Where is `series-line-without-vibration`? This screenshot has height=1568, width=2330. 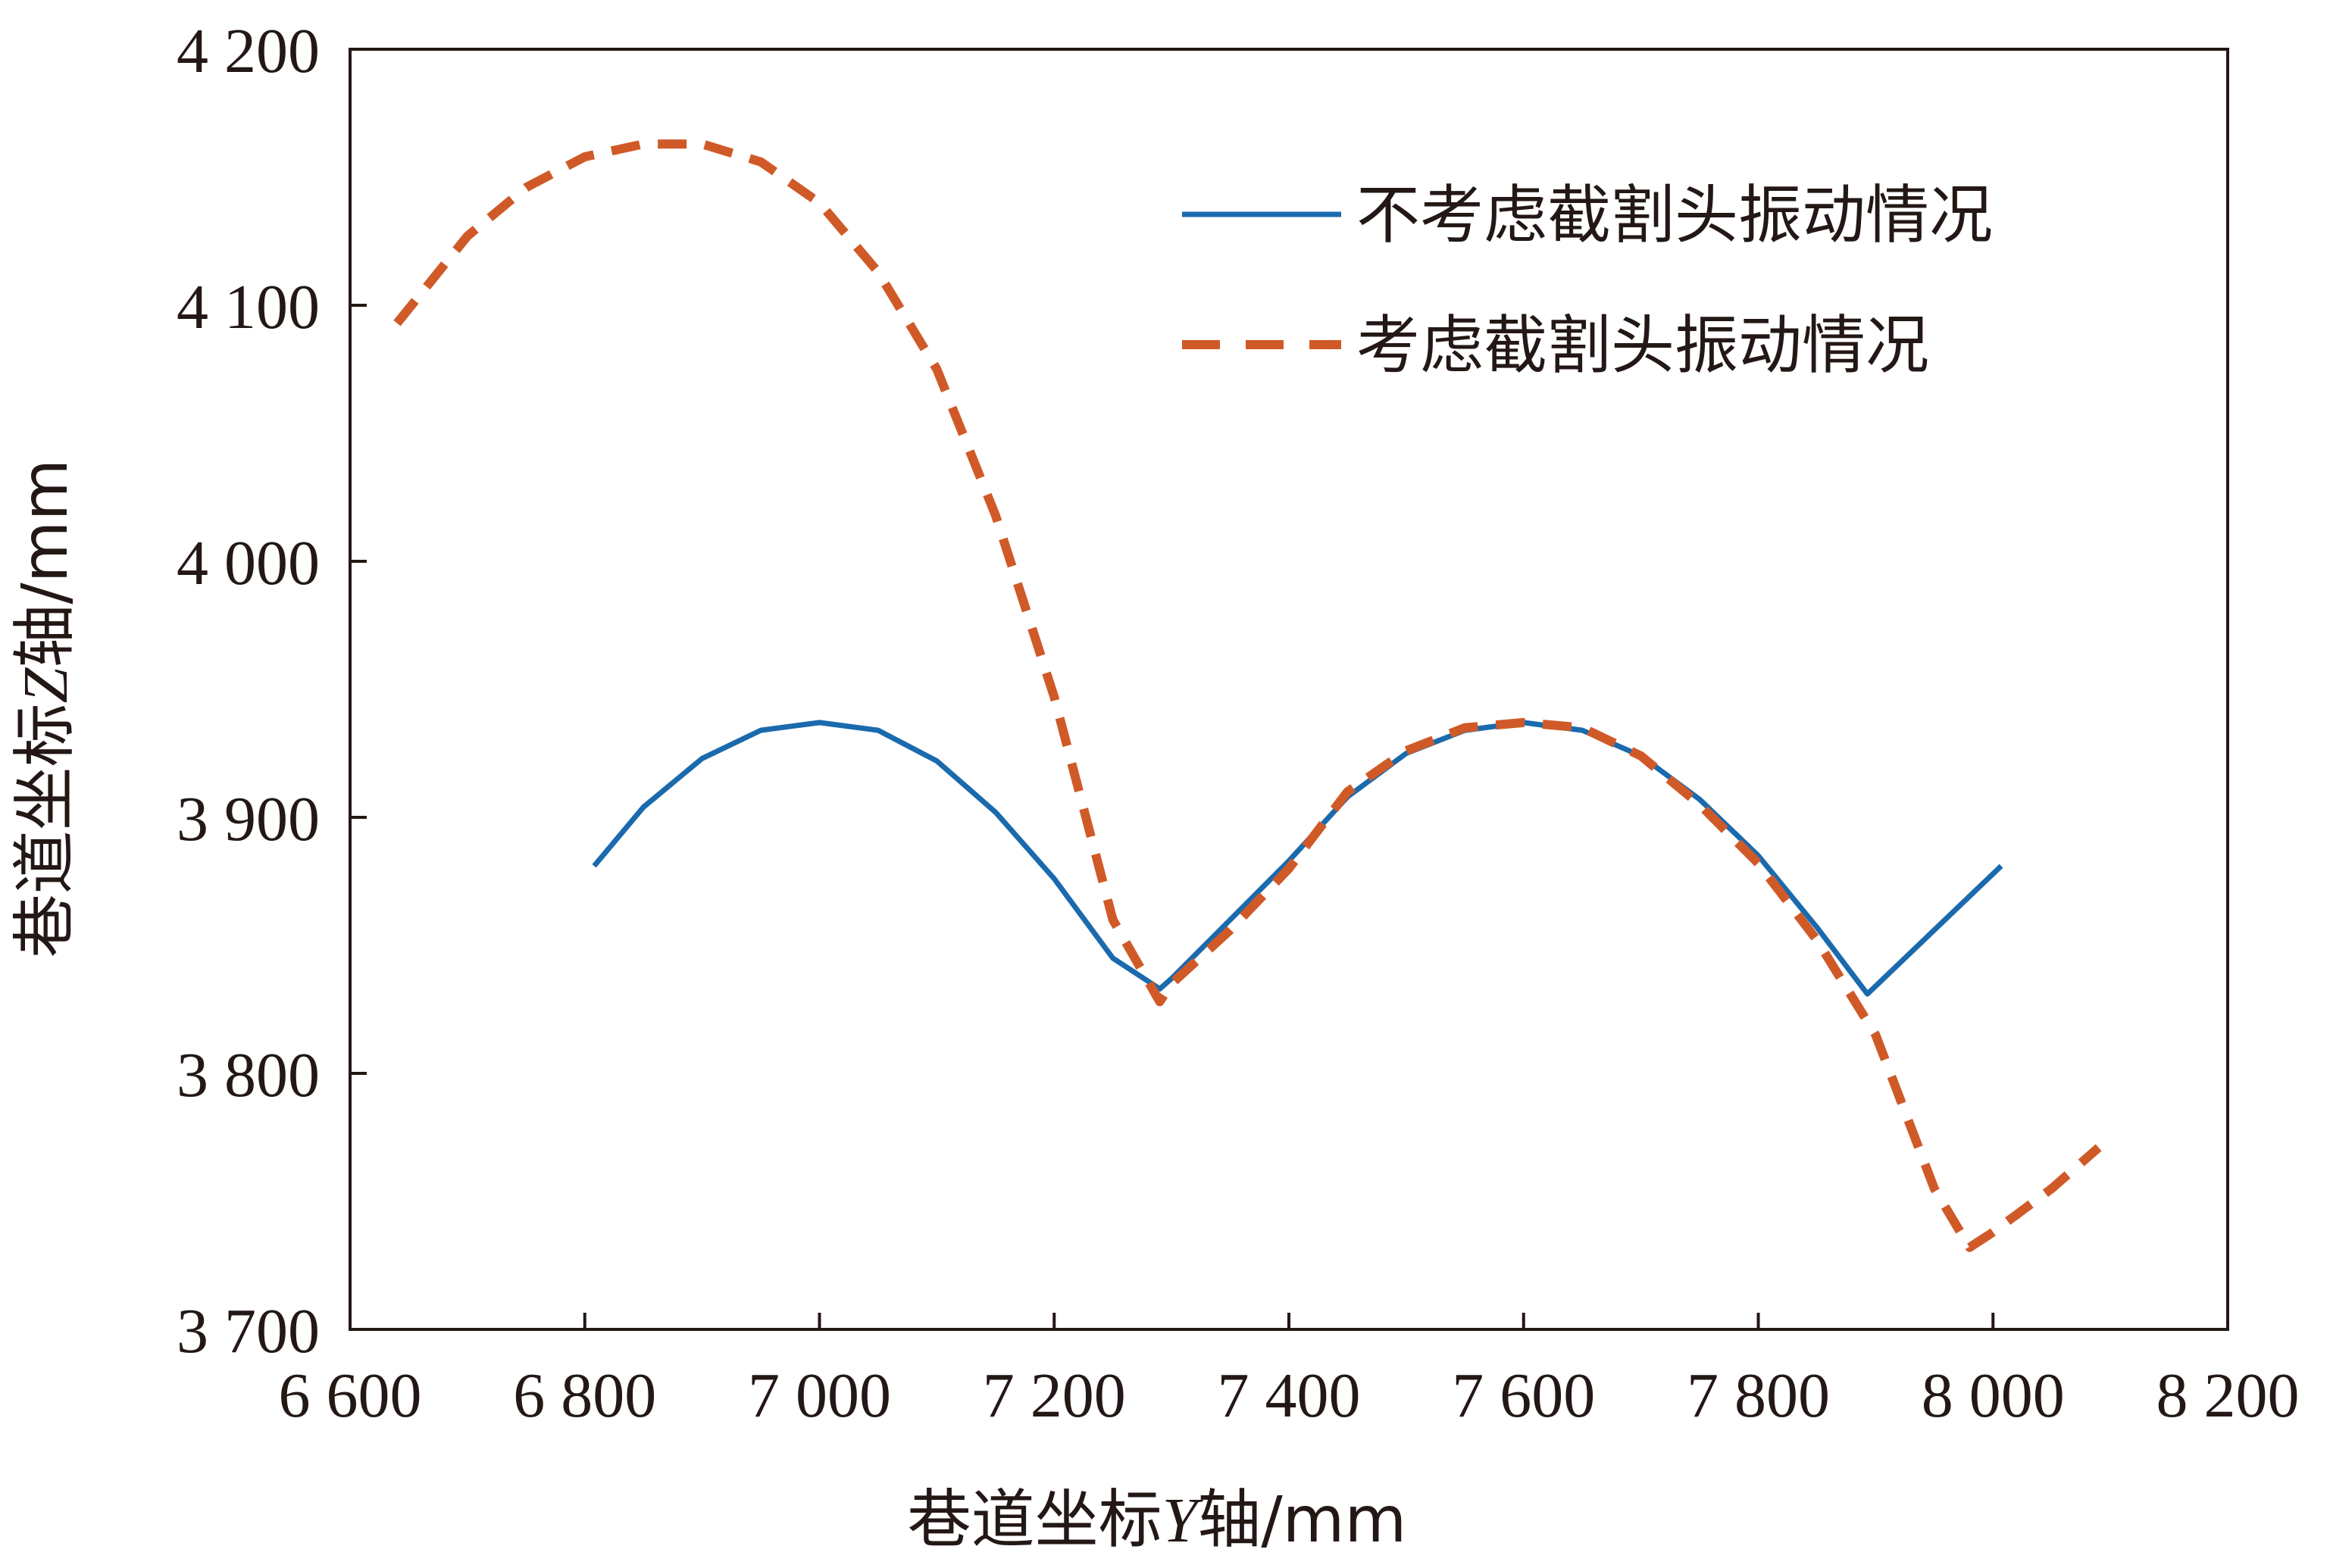 series-line-without-vibration is located at coordinates (1297, 859).